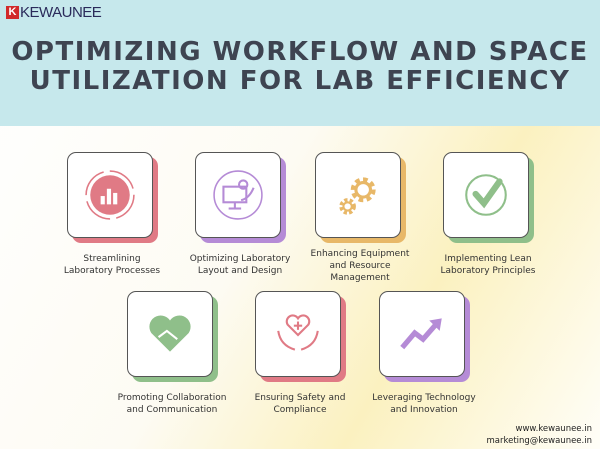  What do you see at coordinates (12, 12) in the screenshot?
I see `logo-mark: K` at bounding box center [12, 12].